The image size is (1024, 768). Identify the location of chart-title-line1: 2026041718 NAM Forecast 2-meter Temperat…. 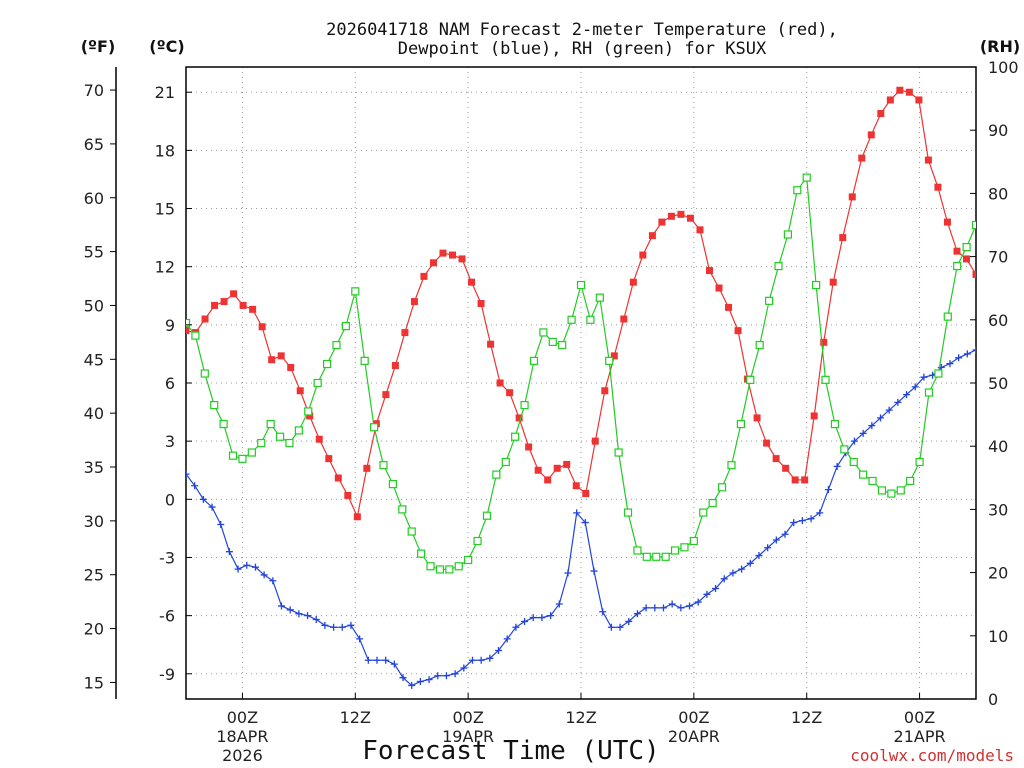
(582, 30).